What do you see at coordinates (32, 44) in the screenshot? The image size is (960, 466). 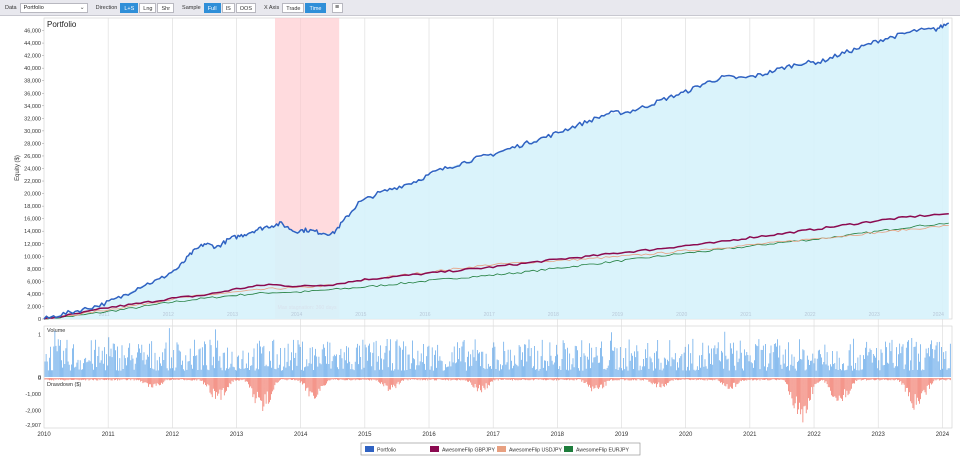 I see `y-tick-label: 44,000` at bounding box center [32, 44].